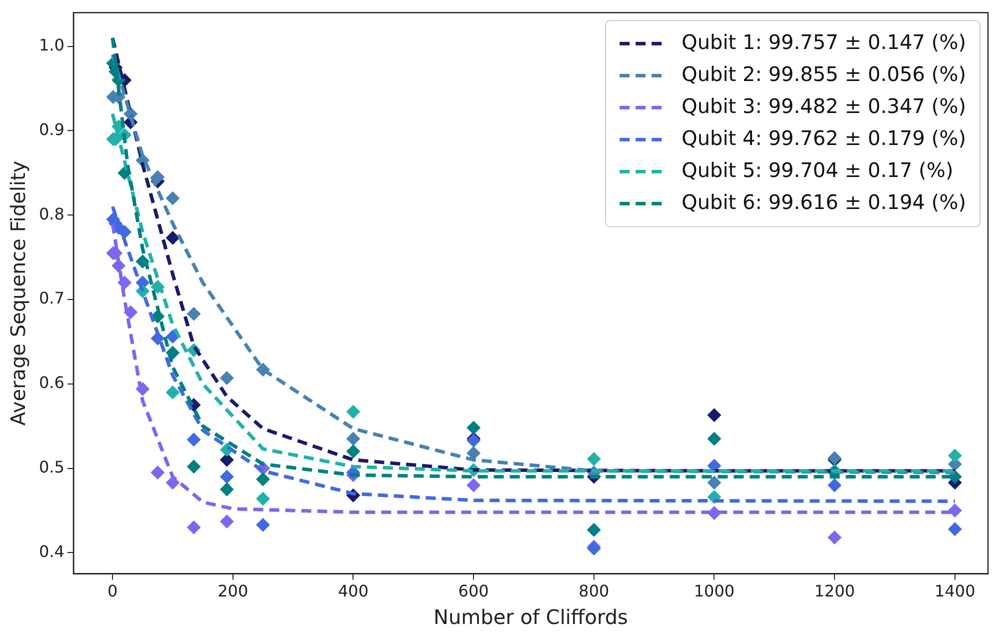 The width and height of the screenshot is (995, 639). What do you see at coordinates (824, 202) in the screenshot?
I see `legend-label: Qubit 6: 99.616 ± 0.194 (%)` at bounding box center [824, 202].